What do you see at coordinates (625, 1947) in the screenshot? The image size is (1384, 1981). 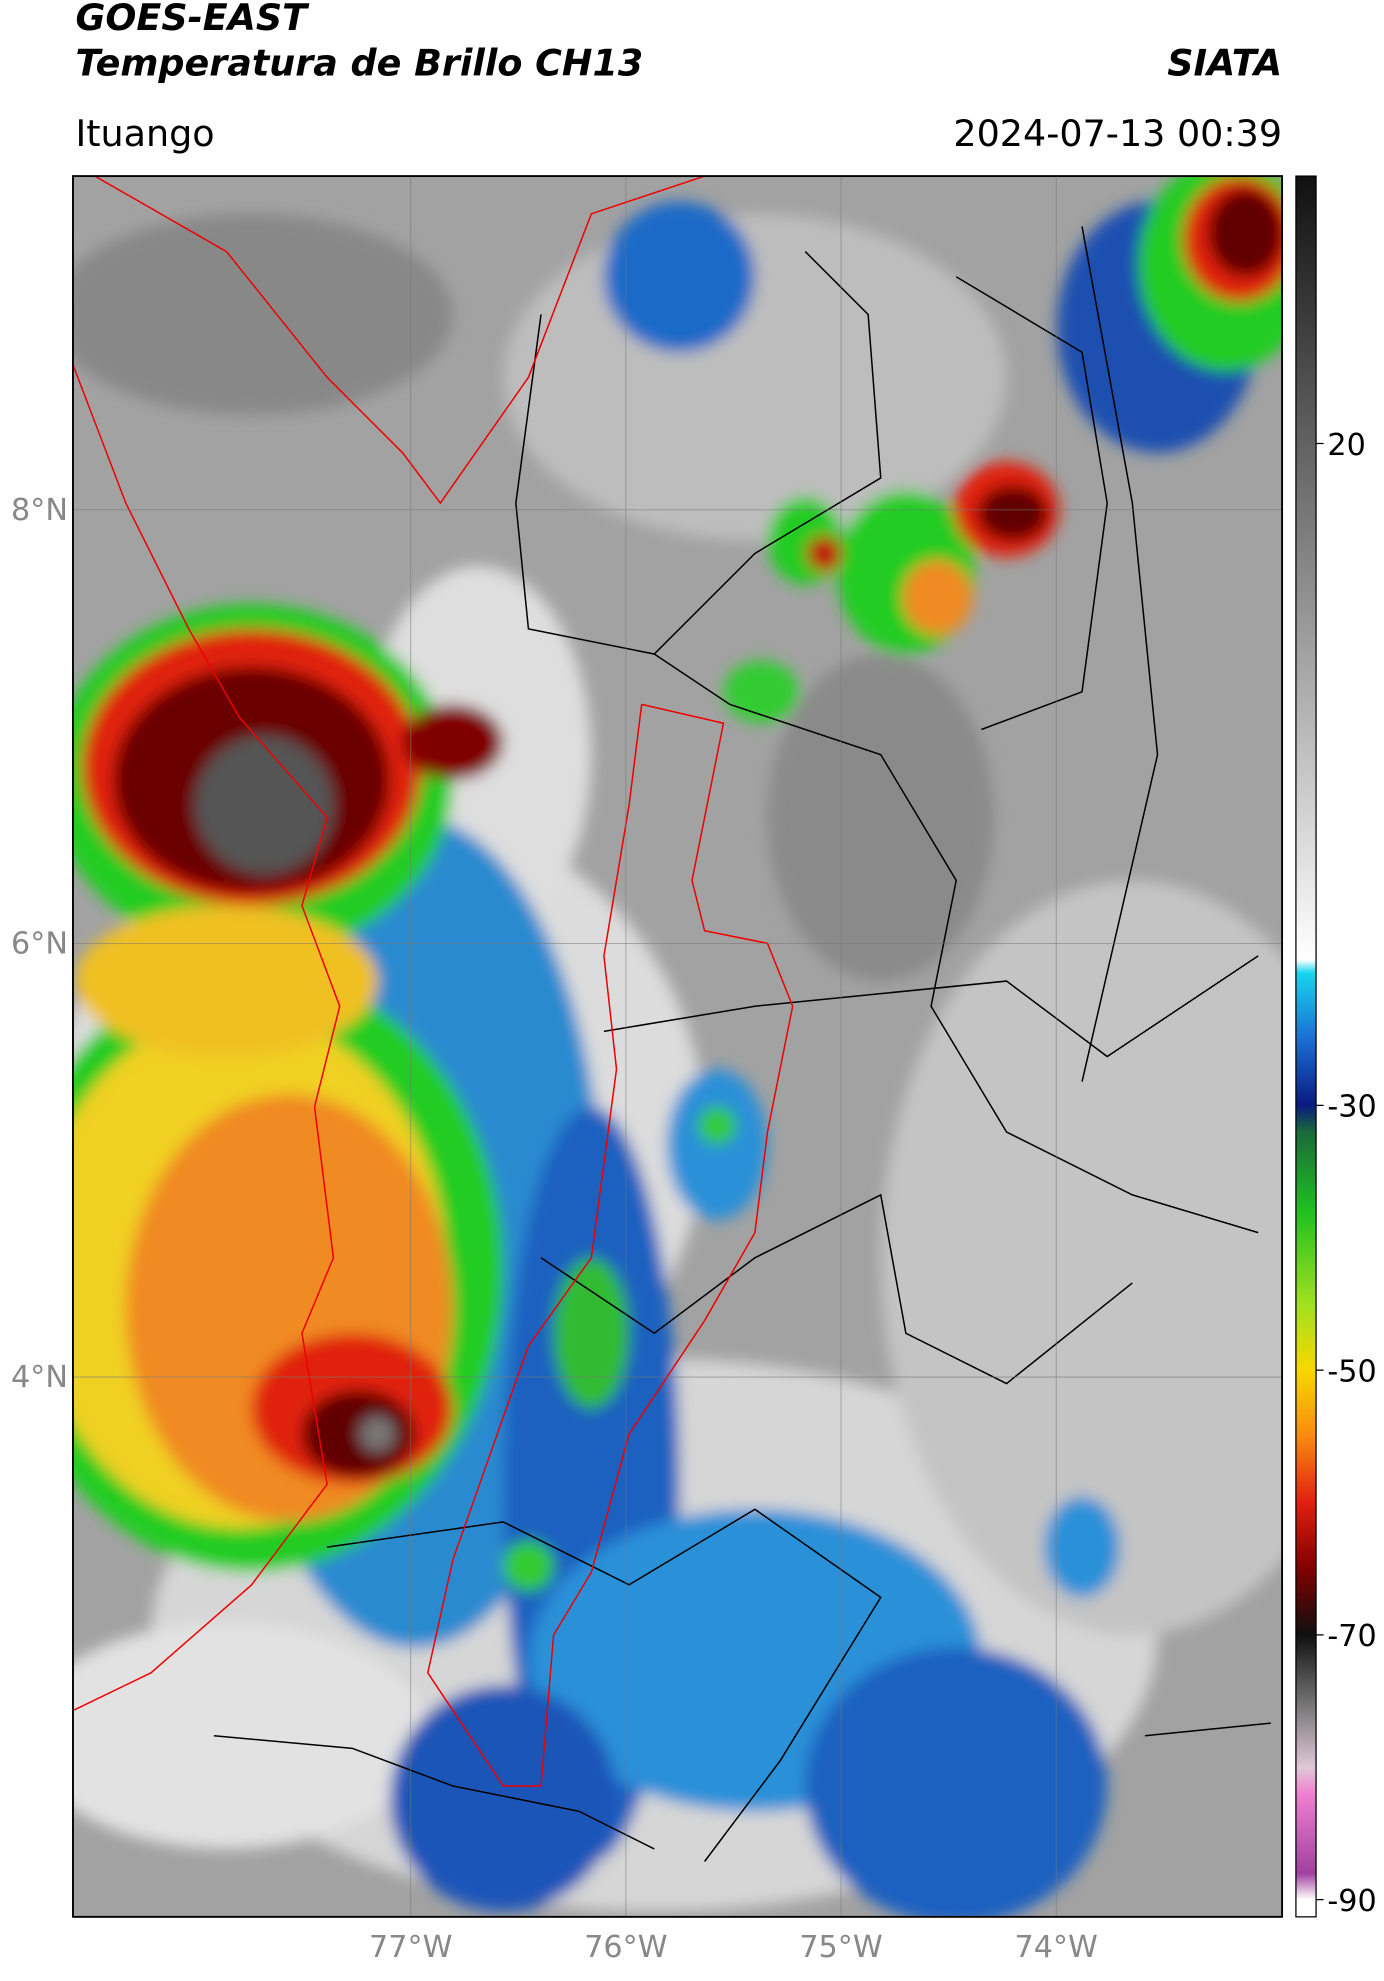 I see `x-tick-label: 76°W` at bounding box center [625, 1947].